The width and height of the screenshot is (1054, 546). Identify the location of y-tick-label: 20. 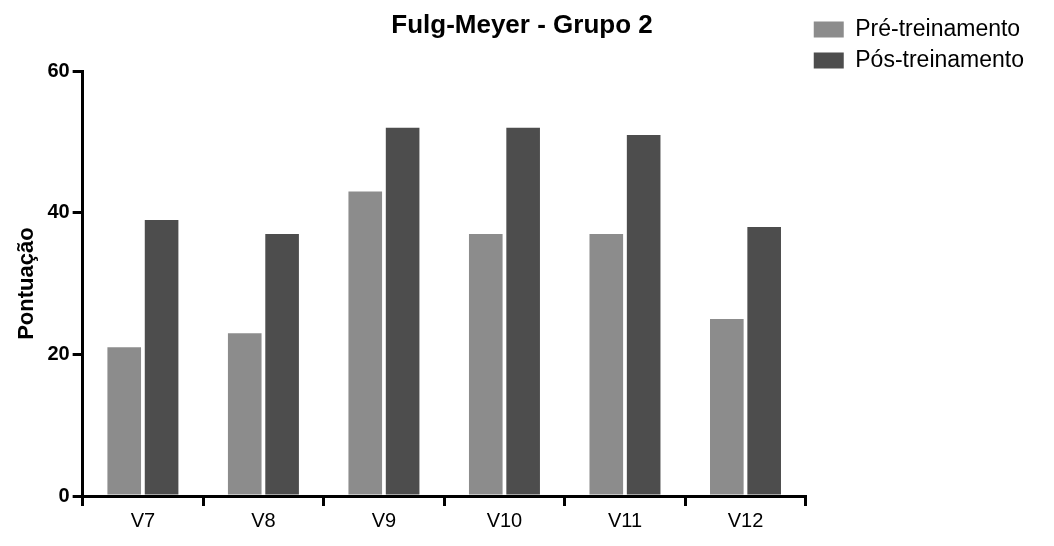
(58, 352).